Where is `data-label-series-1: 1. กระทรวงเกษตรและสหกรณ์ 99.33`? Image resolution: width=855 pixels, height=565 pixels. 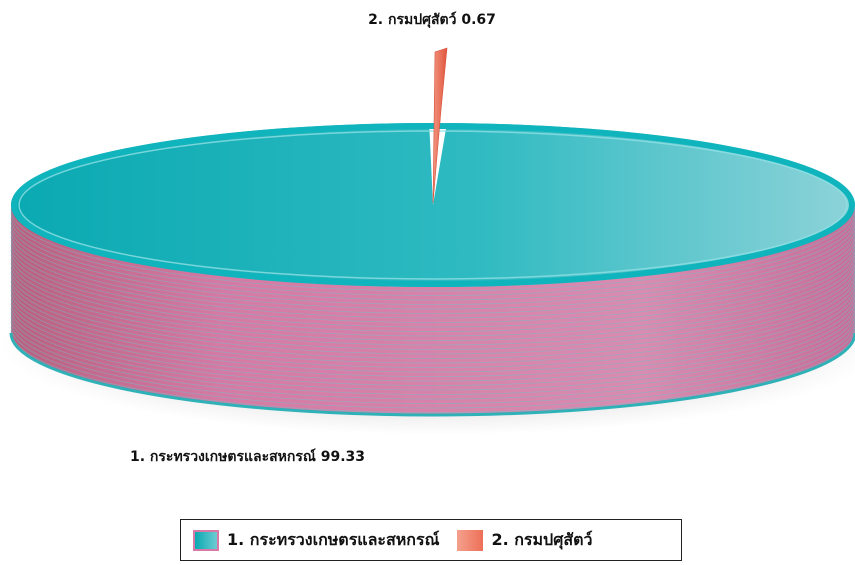 data-label-series-1: 1. กระทรวงเกษตรและสหกรณ์ 99.33 is located at coordinates (247, 456).